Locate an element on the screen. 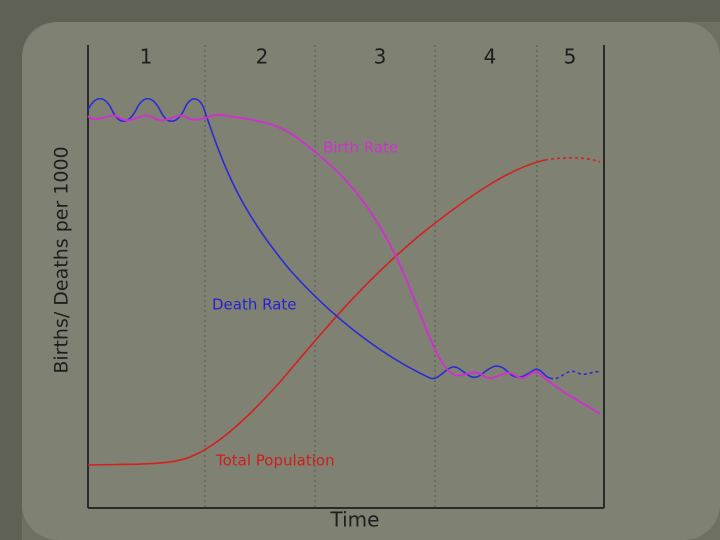 The width and height of the screenshot is (720, 540). birth-rate-label: Birth Rate is located at coordinates (360, 148).